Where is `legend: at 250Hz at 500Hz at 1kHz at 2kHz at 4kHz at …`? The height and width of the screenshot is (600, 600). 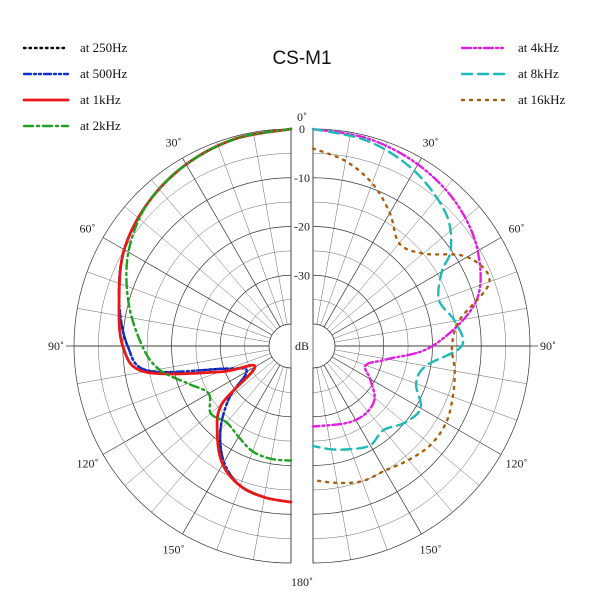
legend: at 250Hz at 500Hz at 1kHz at 2kHz at 4kHz at … is located at coordinates (294, 86).